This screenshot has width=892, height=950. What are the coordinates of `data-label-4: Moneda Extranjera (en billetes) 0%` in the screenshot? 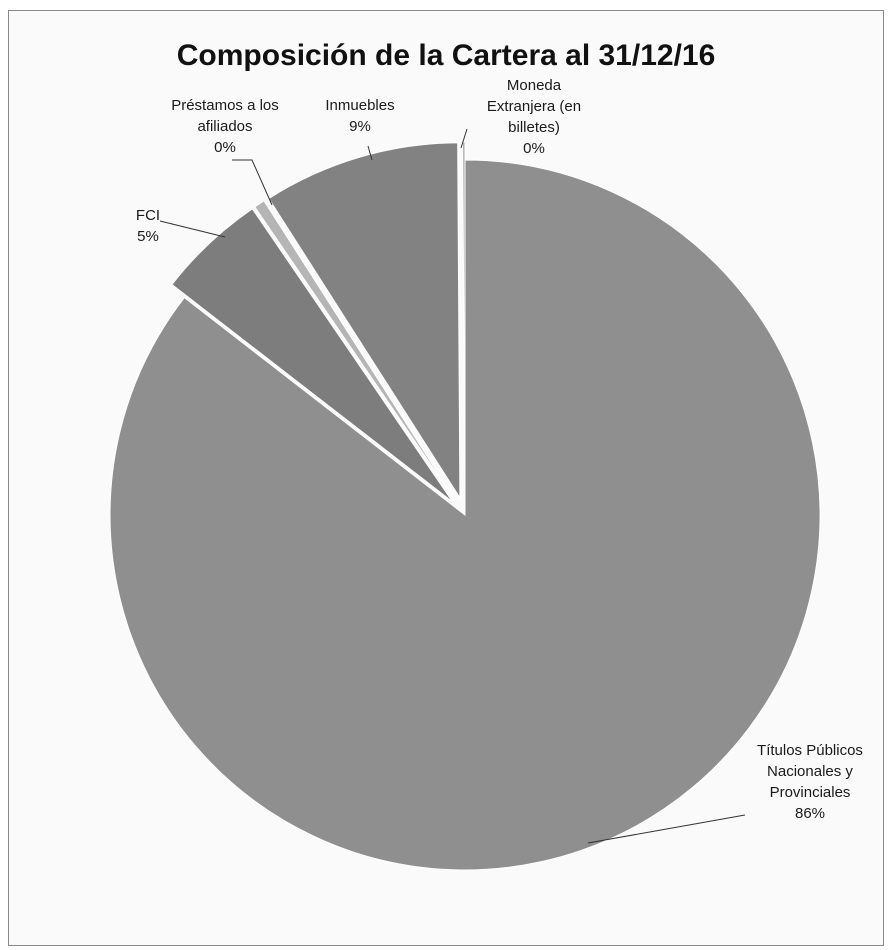 It's located at (534, 117).